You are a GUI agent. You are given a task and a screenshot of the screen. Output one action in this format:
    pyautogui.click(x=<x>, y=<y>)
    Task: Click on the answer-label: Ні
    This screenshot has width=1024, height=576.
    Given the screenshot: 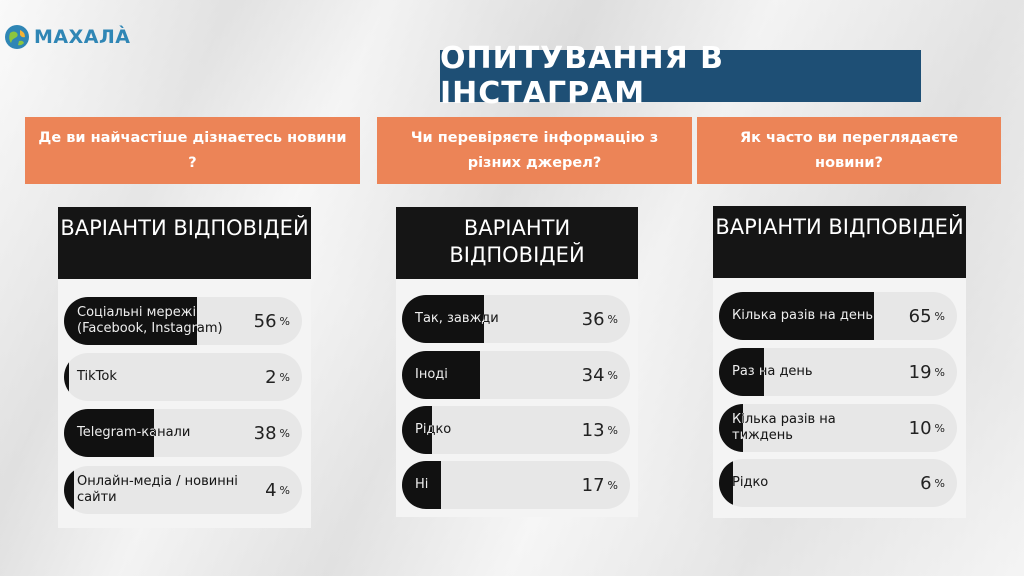 What is the action you would take?
    pyautogui.click(x=422, y=484)
    